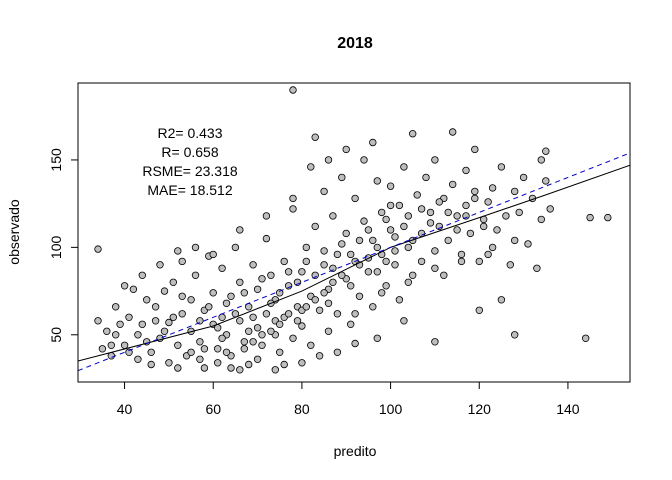 Image resolution: width=672 pixels, height=480 pixels. What do you see at coordinates (125, 409) in the screenshot?
I see `x-tick-label: 40` at bounding box center [125, 409].